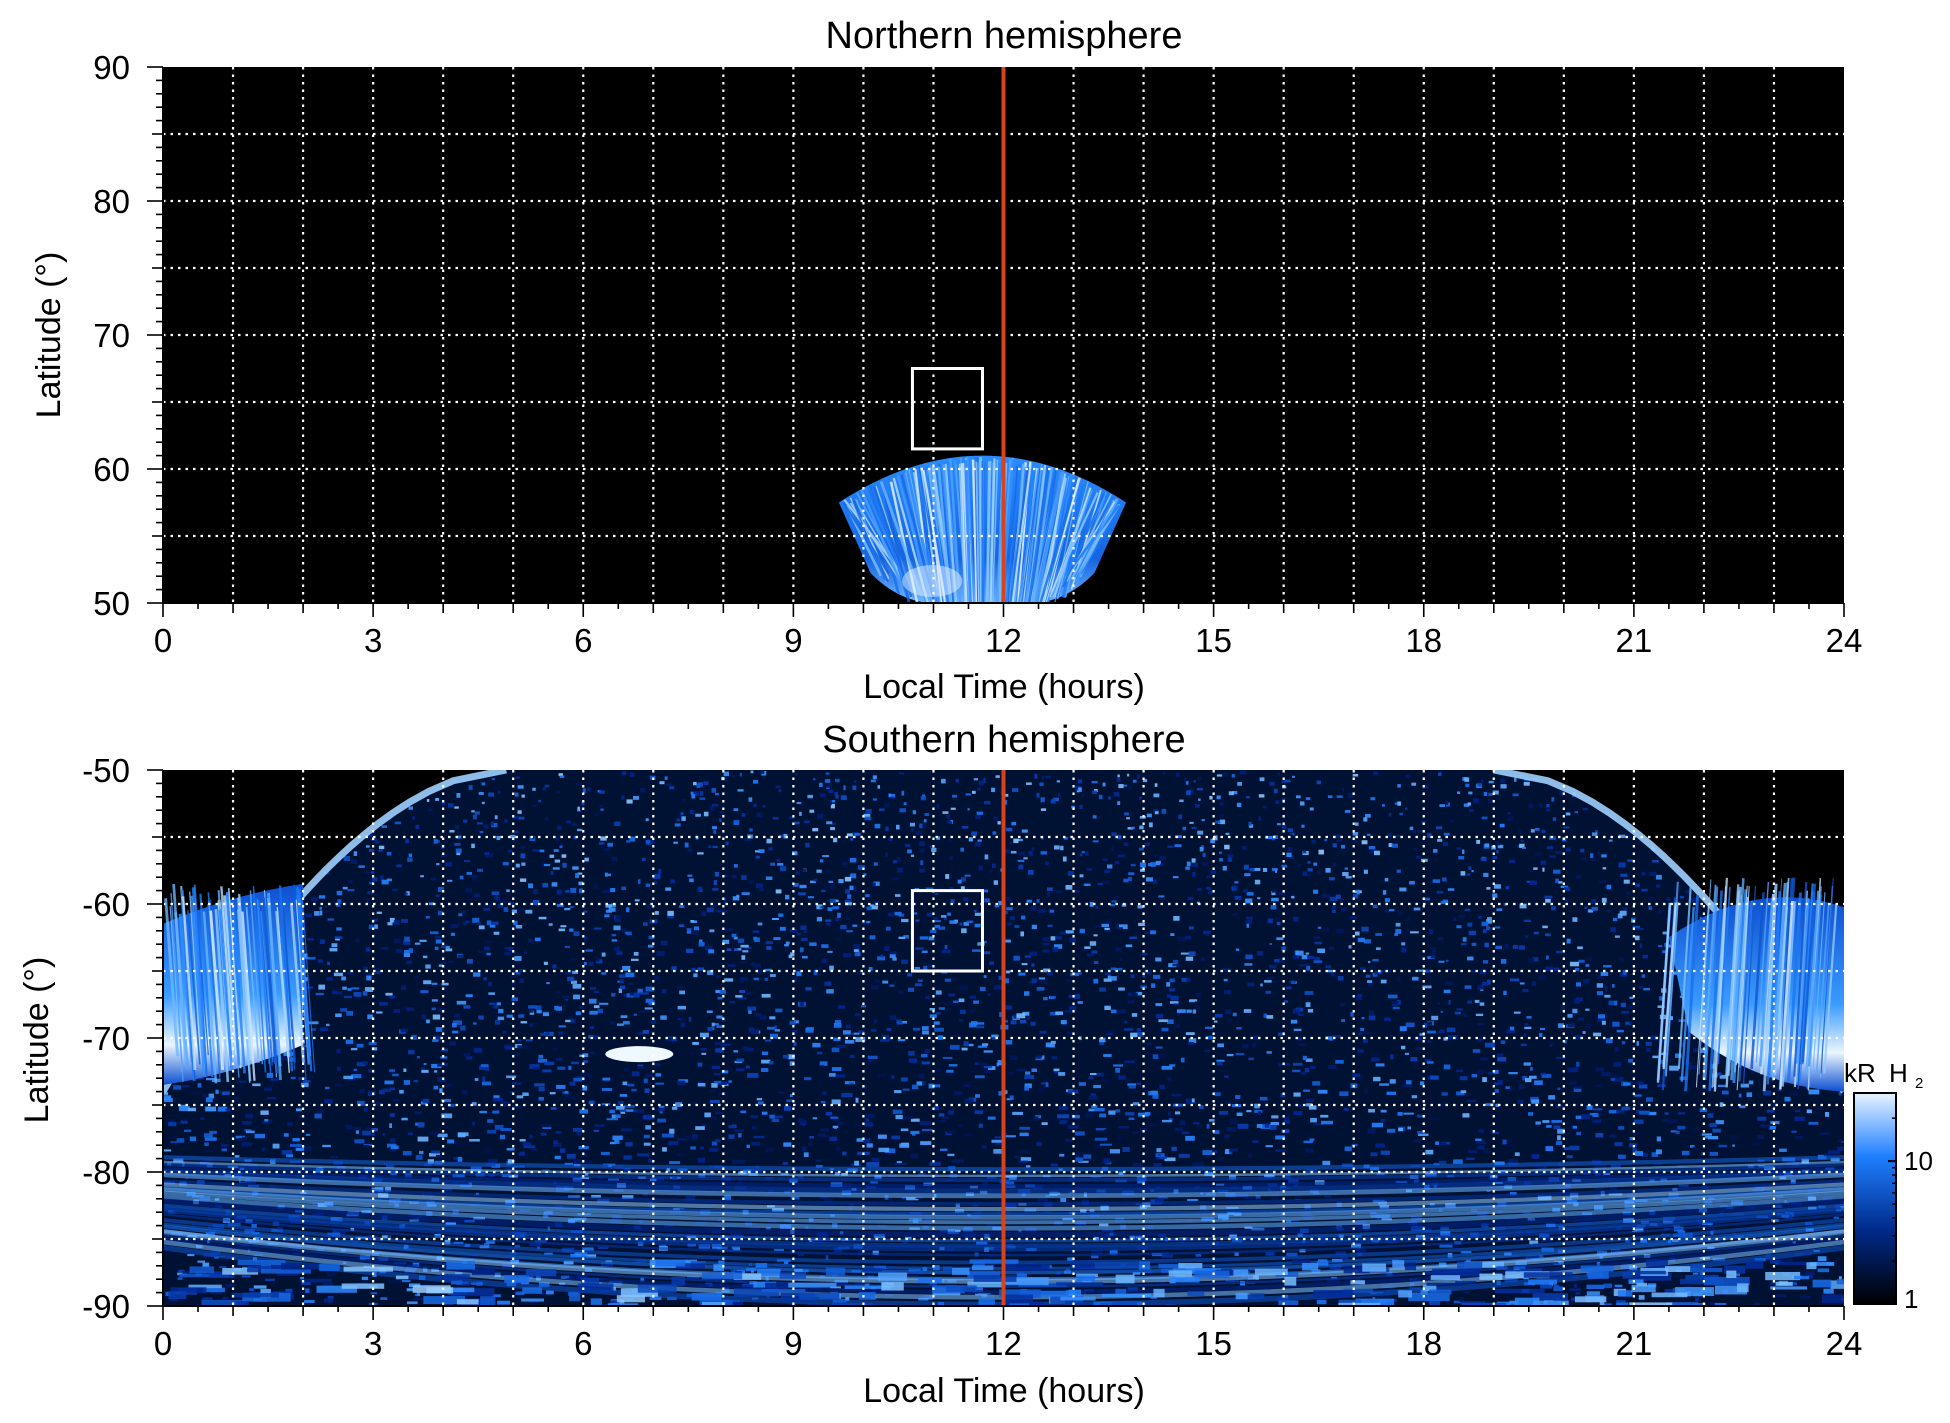 This screenshot has width=1950, height=1423. Describe the element at coordinates (995, 531) in the screenshot. I see `northern-fan-streak` at that location.